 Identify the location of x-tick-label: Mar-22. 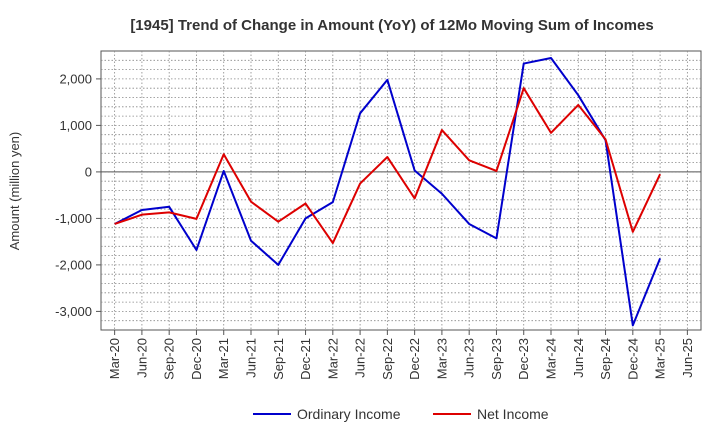
(332, 358).